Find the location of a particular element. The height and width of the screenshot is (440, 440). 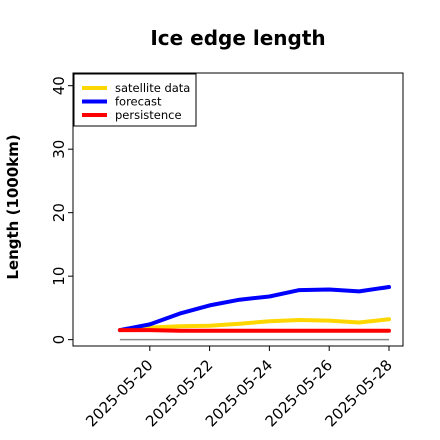

y-axis-label: Length (1000km) is located at coordinates (13, 206).